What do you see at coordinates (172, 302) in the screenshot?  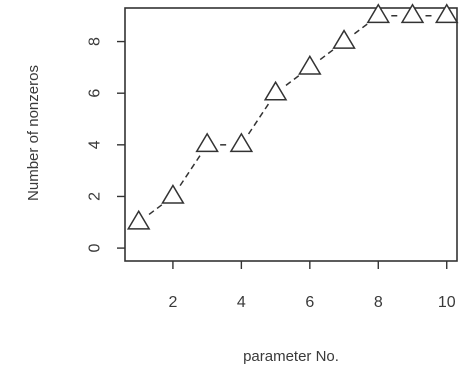 I see `x-tick-label: 2` at bounding box center [172, 302].